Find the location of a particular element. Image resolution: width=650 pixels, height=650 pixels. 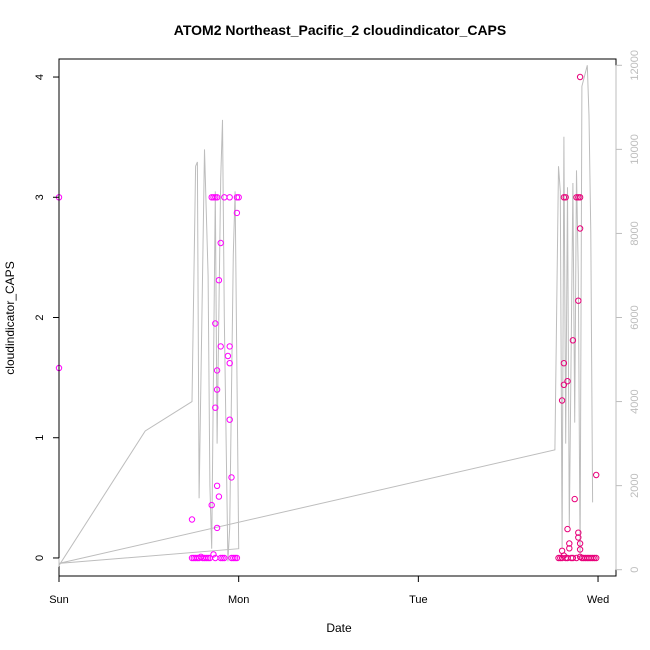

y2-tick-label: 4000 is located at coordinates (635, 401).